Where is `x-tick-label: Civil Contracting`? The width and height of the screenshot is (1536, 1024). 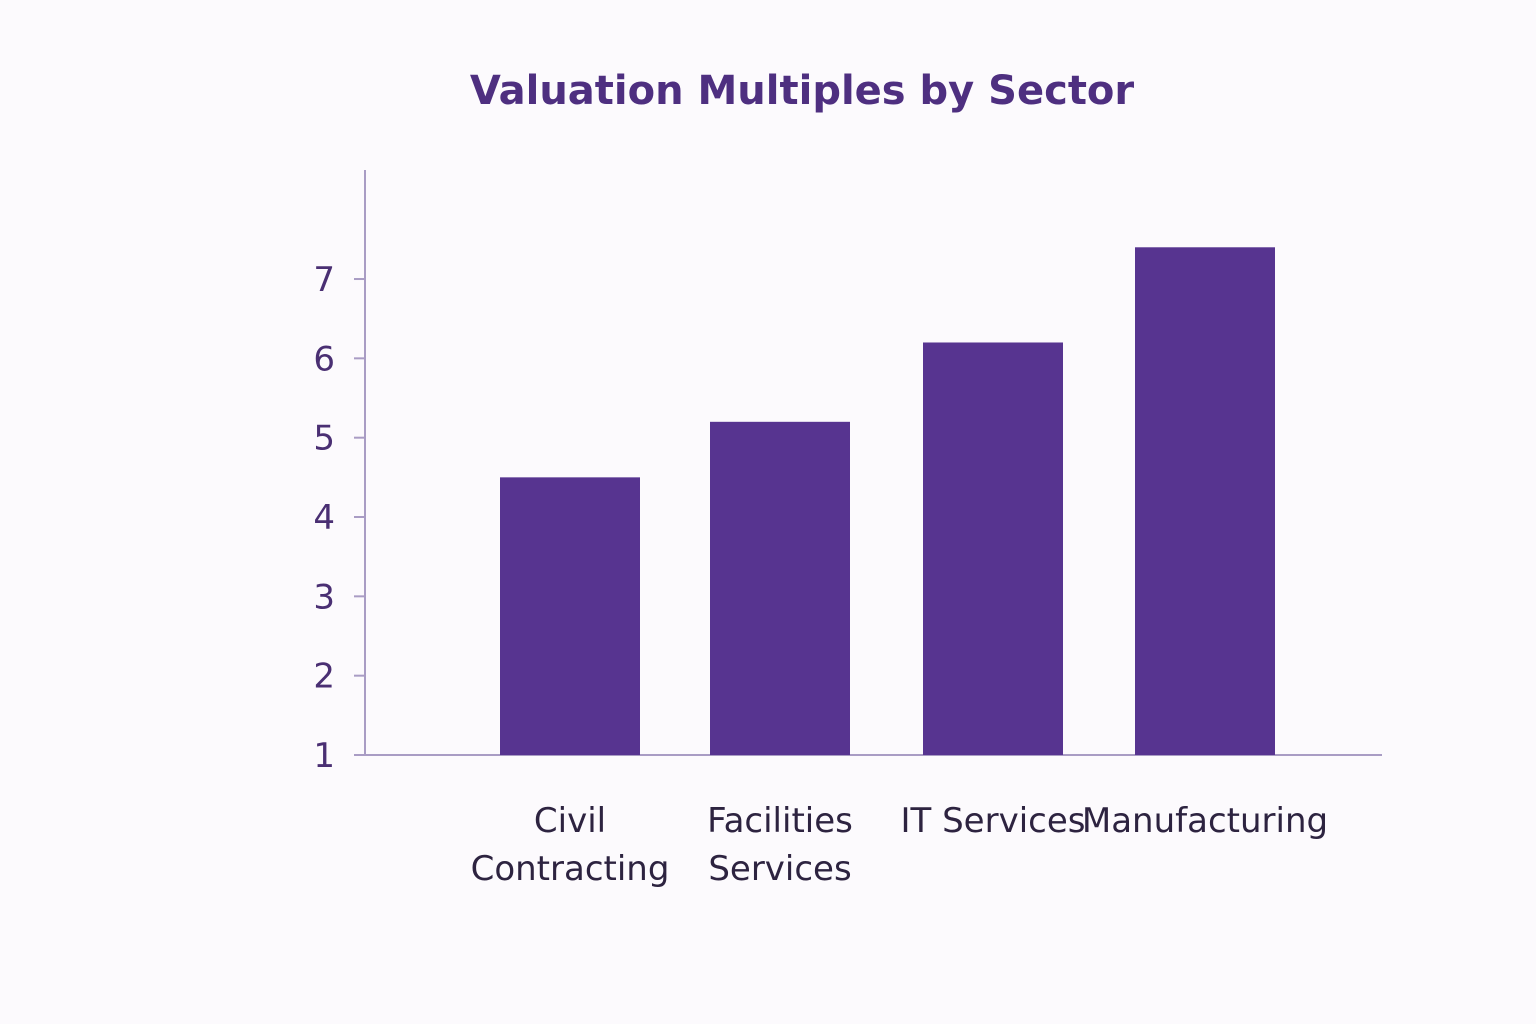
x-tick-label: Civil Contracting is located at coordinates (570, 845).